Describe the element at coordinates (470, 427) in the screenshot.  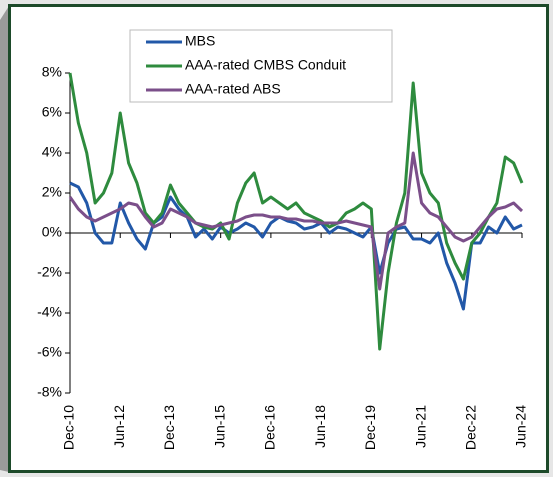
I see `x-tick-label: Dec-22` at that location.